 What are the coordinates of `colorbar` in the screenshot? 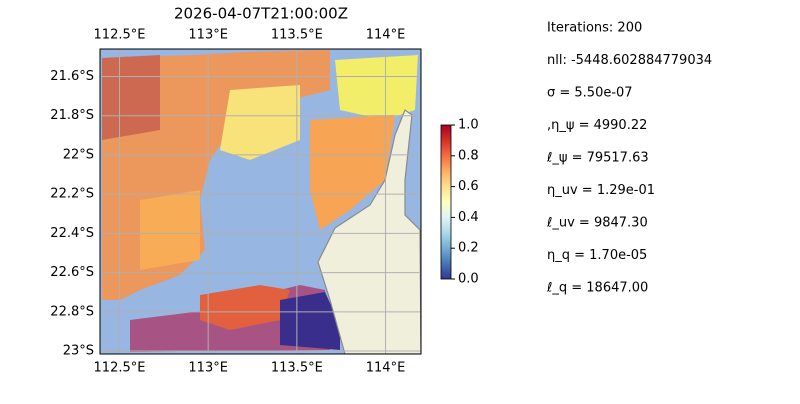 It's located at (446, 202).